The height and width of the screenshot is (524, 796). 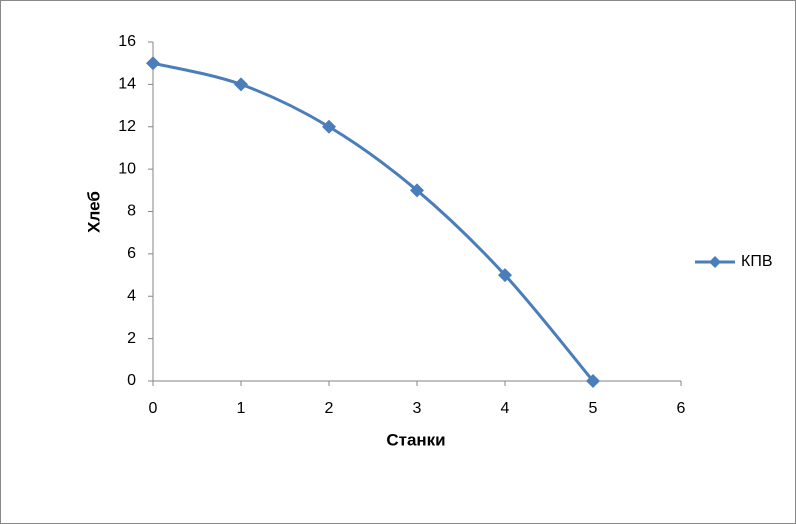 What do you see at coordinates (131, 338) in the screenshot?
I see `y-tick-label: 2` at bounding box center [131, 338].